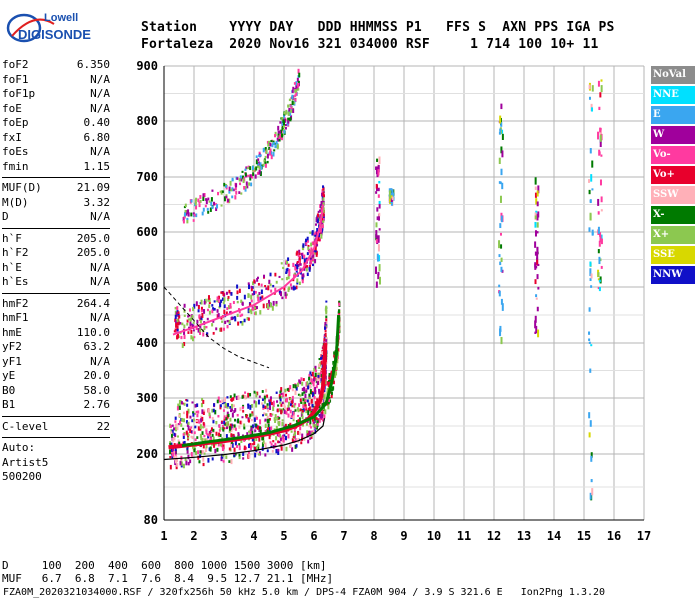 This screenshot has height=600, width=700. Describe the element at coordinates (15, 64) in the screenshot. I see `param-name: foF2` at that location.